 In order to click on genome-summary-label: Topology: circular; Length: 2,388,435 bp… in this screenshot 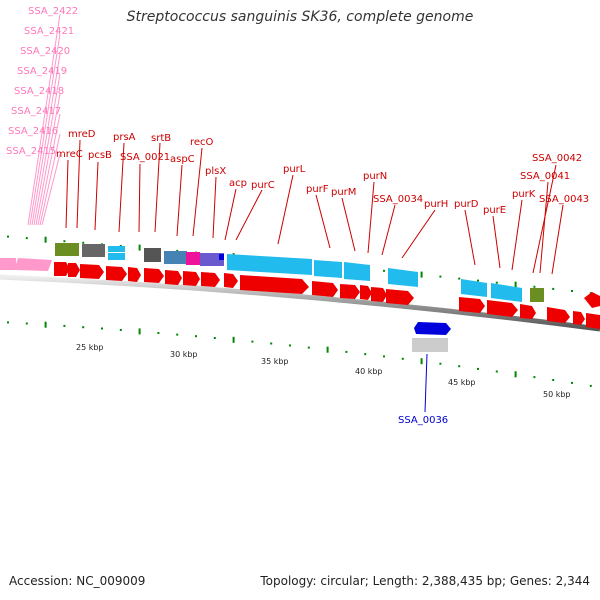, I will do `click(425, 581)`.